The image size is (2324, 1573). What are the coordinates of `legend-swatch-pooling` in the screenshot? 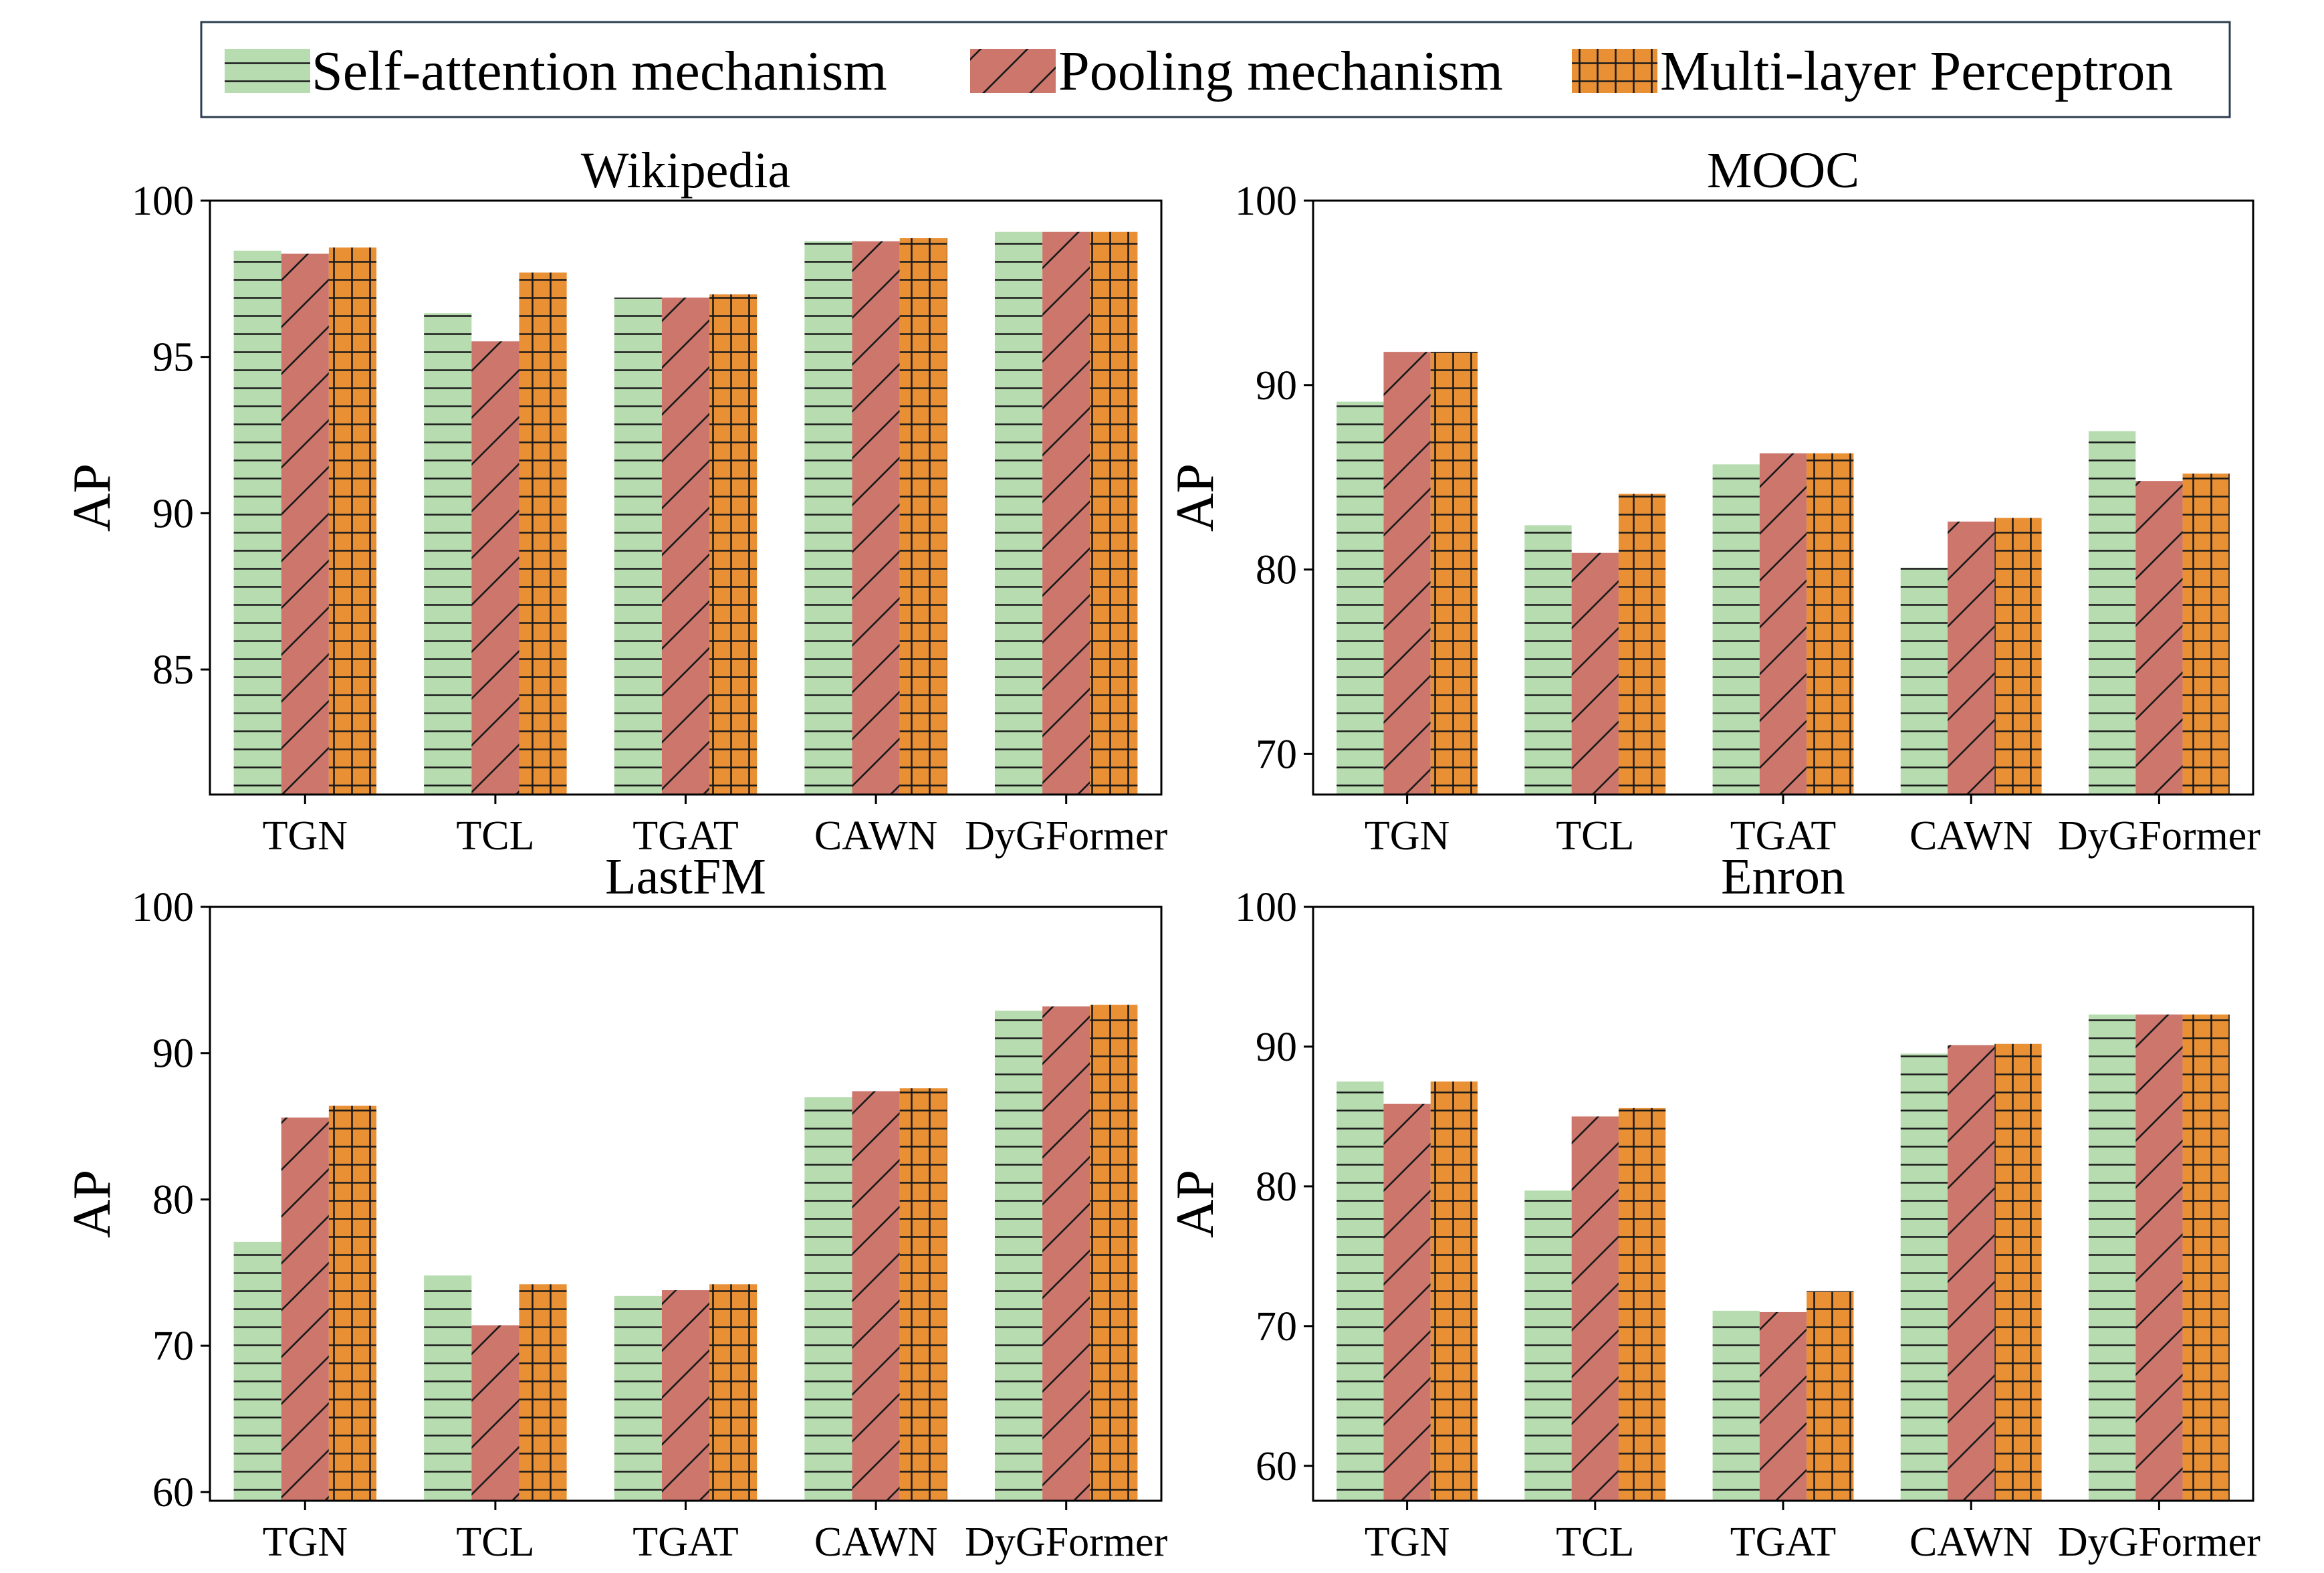 It's located at (1013, 71).